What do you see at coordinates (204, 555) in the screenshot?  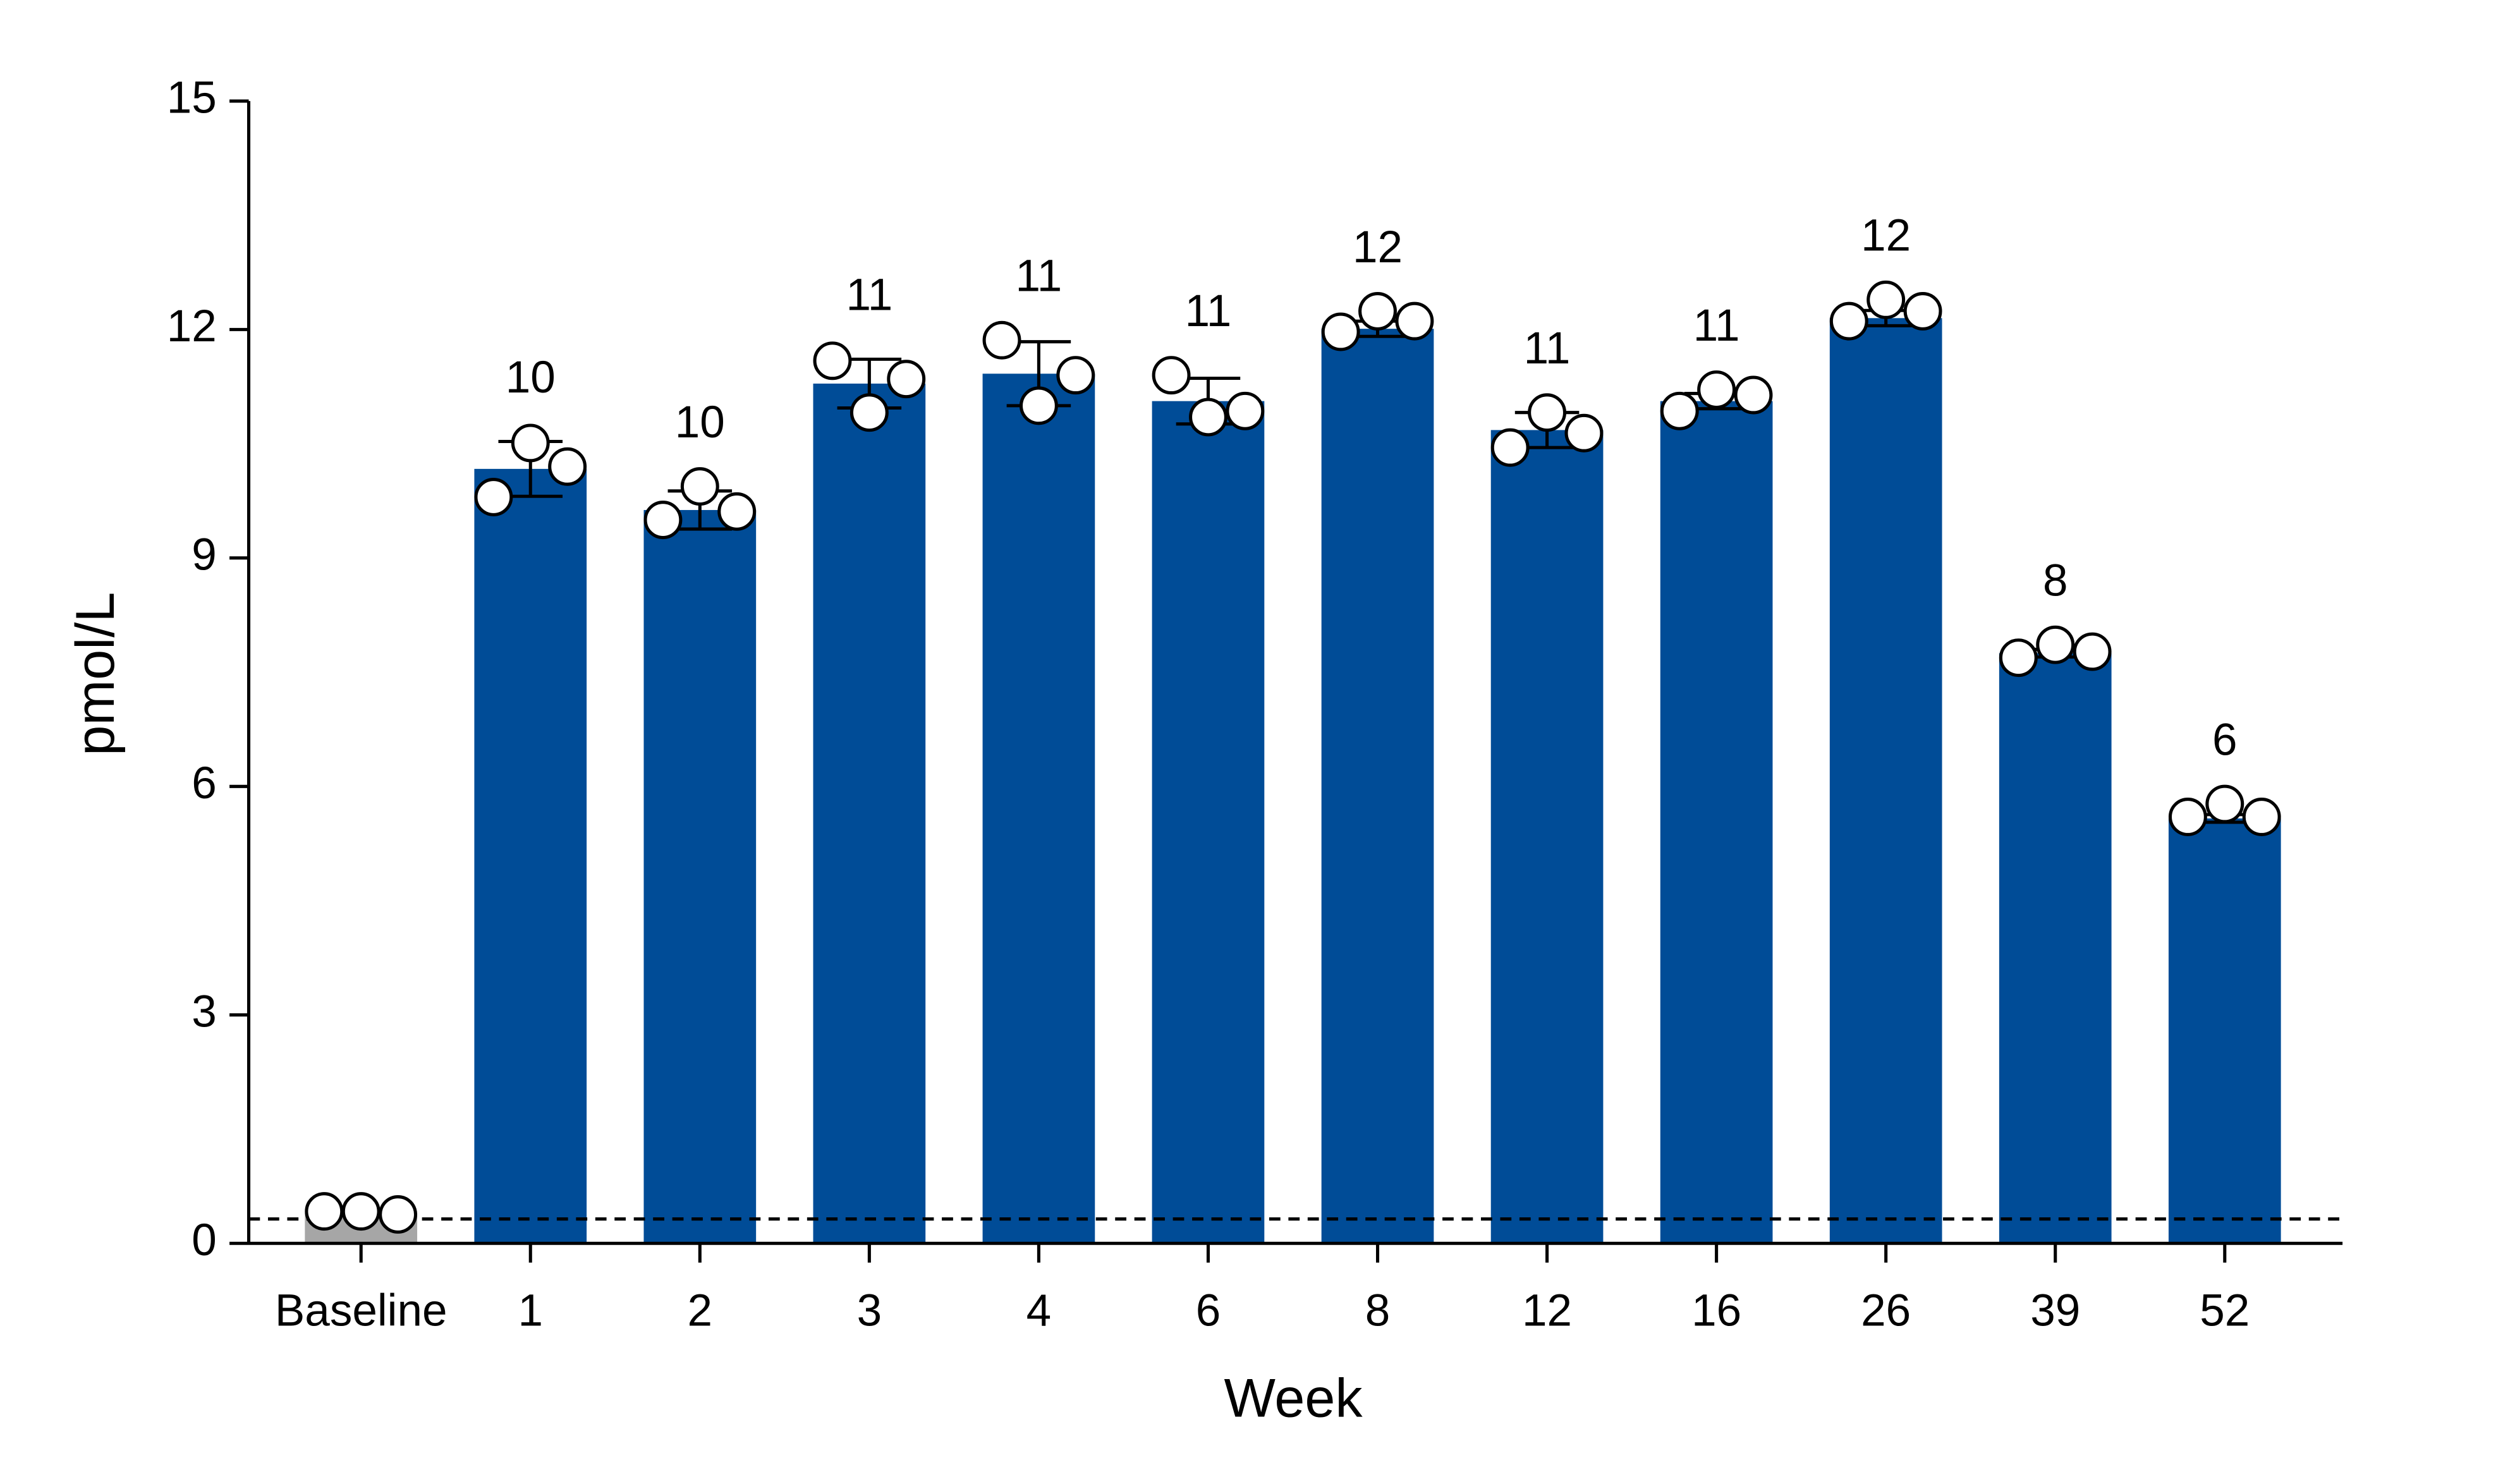 I see `y-tick-label: 9` at bounding box center [204, 555].